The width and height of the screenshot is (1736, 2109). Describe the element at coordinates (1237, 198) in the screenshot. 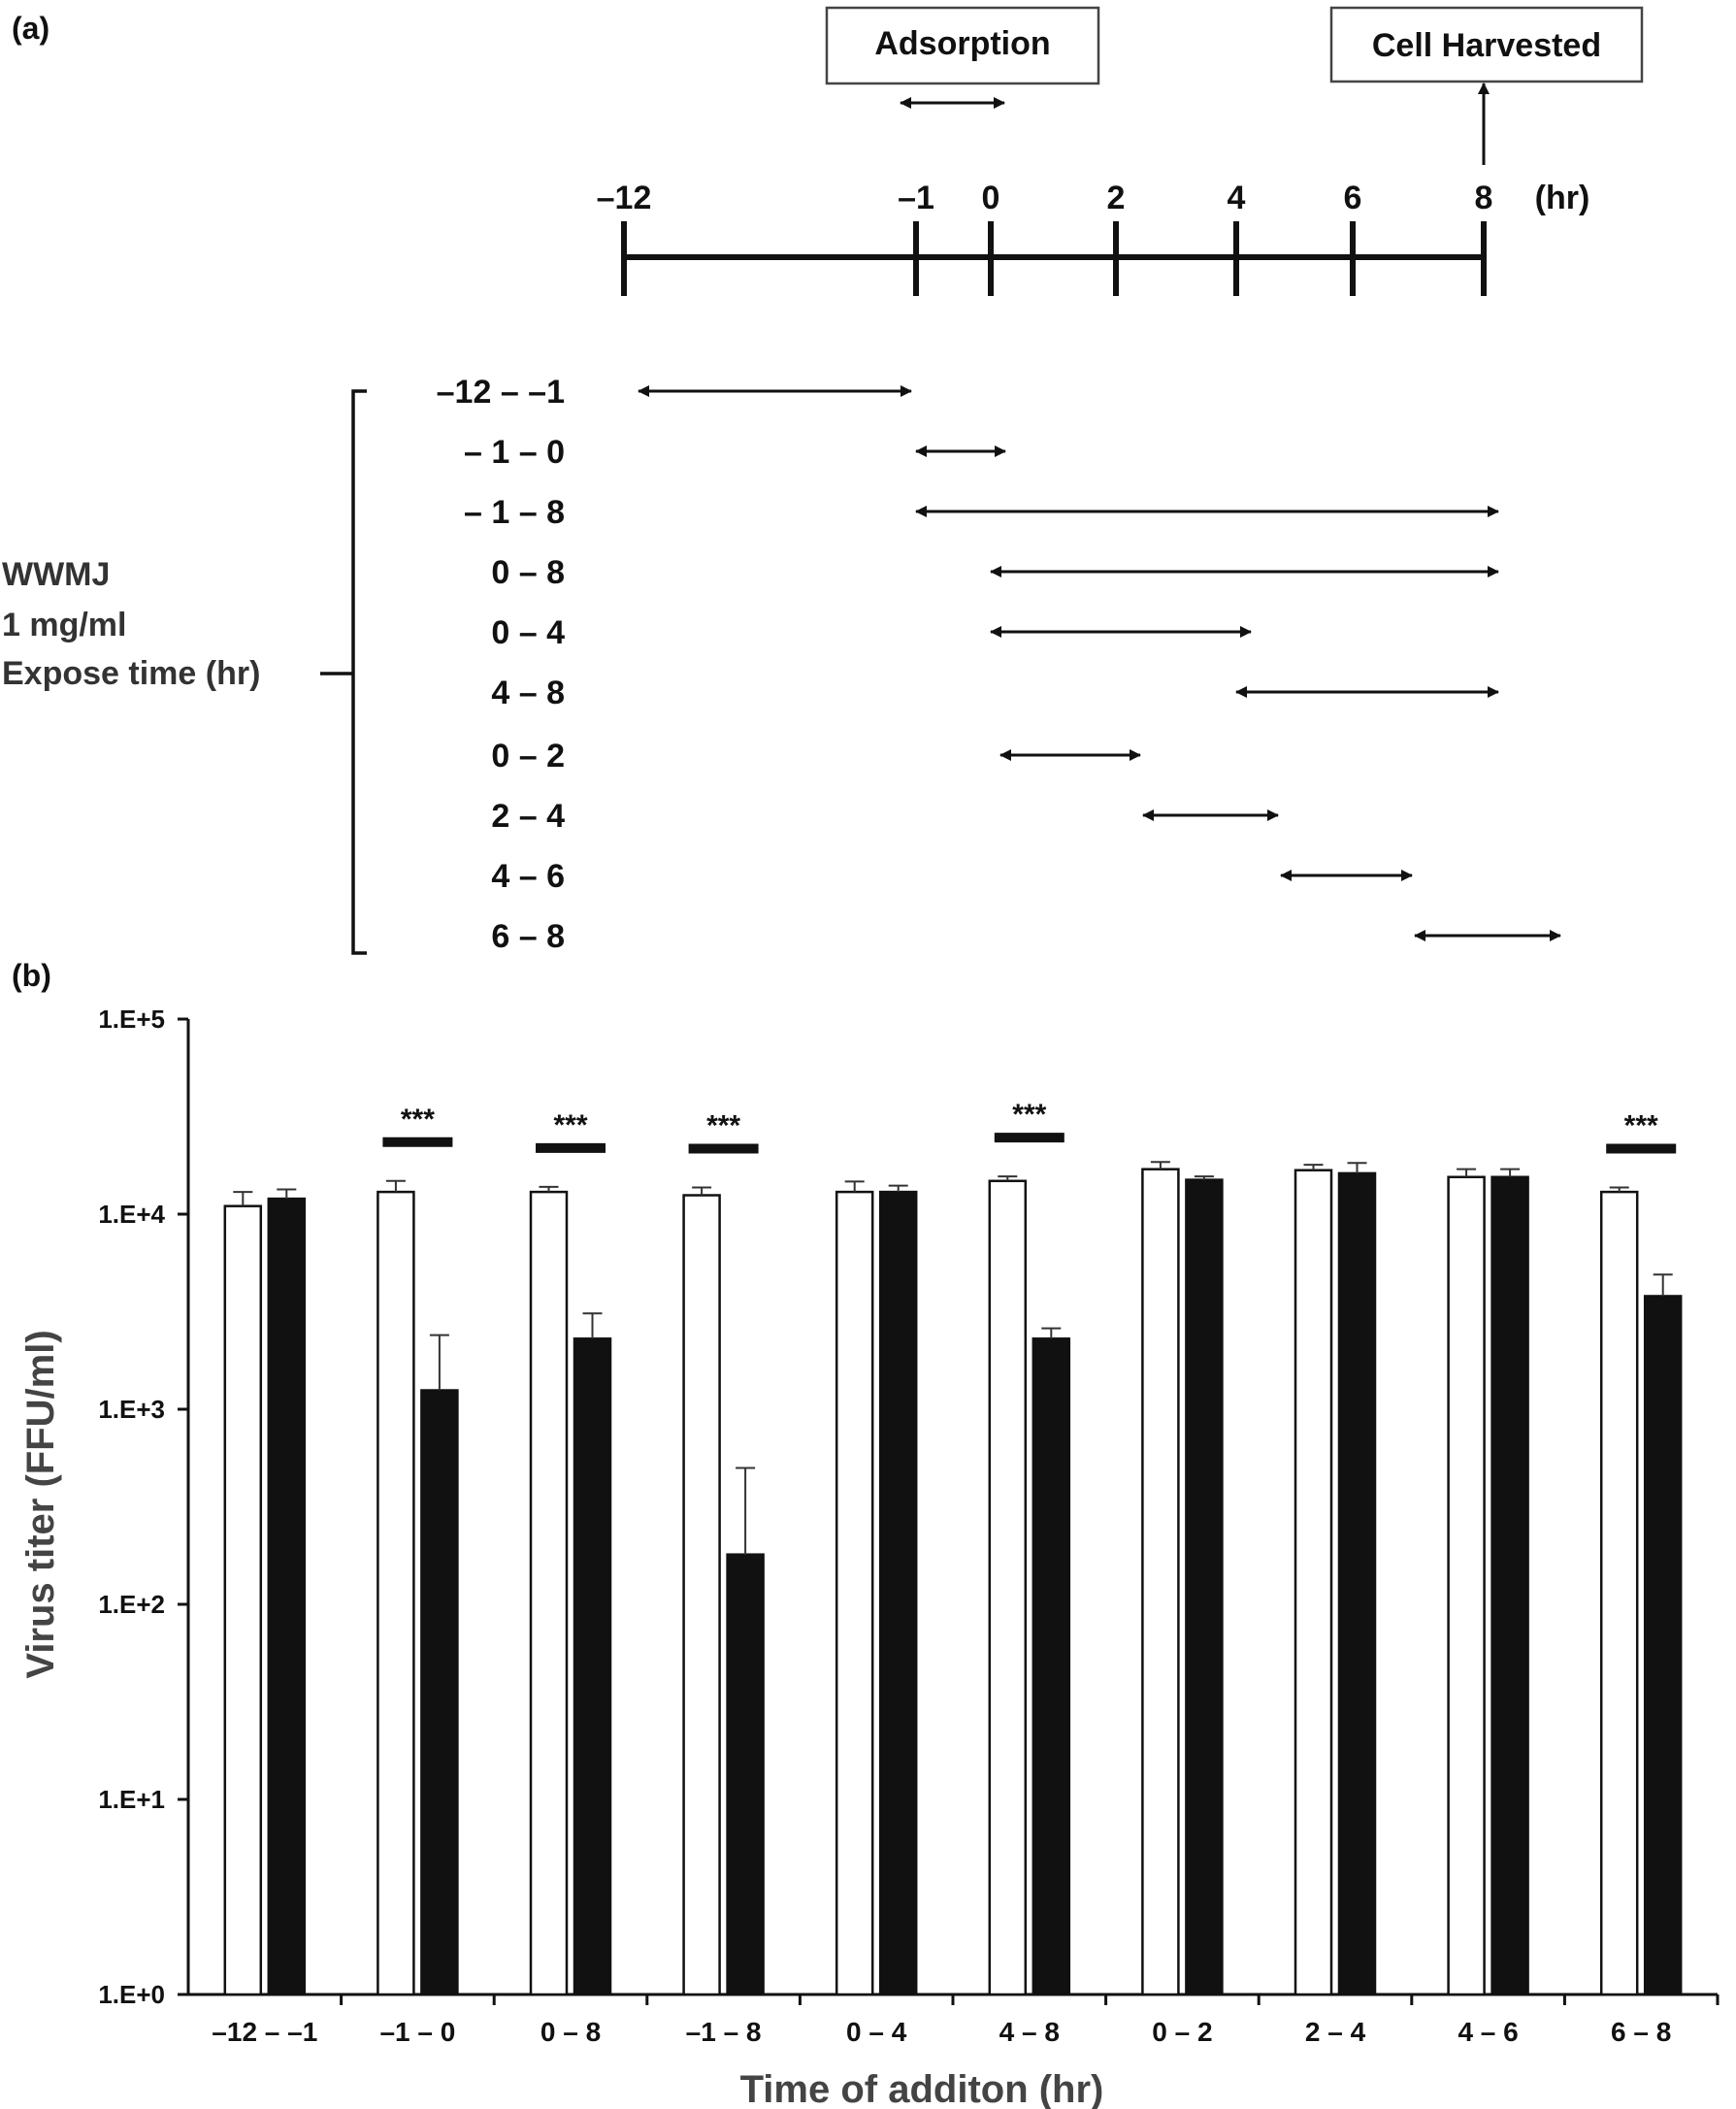

I see `timeline-tick-label: 4` at that location.